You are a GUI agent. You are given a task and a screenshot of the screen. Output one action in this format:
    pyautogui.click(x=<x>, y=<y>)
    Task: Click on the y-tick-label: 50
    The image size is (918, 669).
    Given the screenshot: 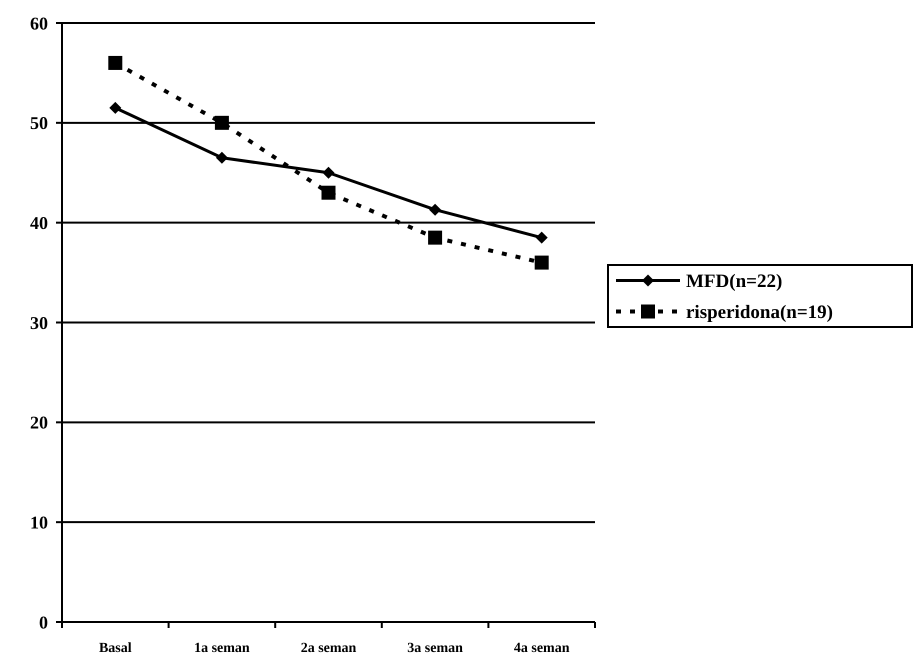 What is the action you would take?
    pyautogui.click(x=39, y=123)
    